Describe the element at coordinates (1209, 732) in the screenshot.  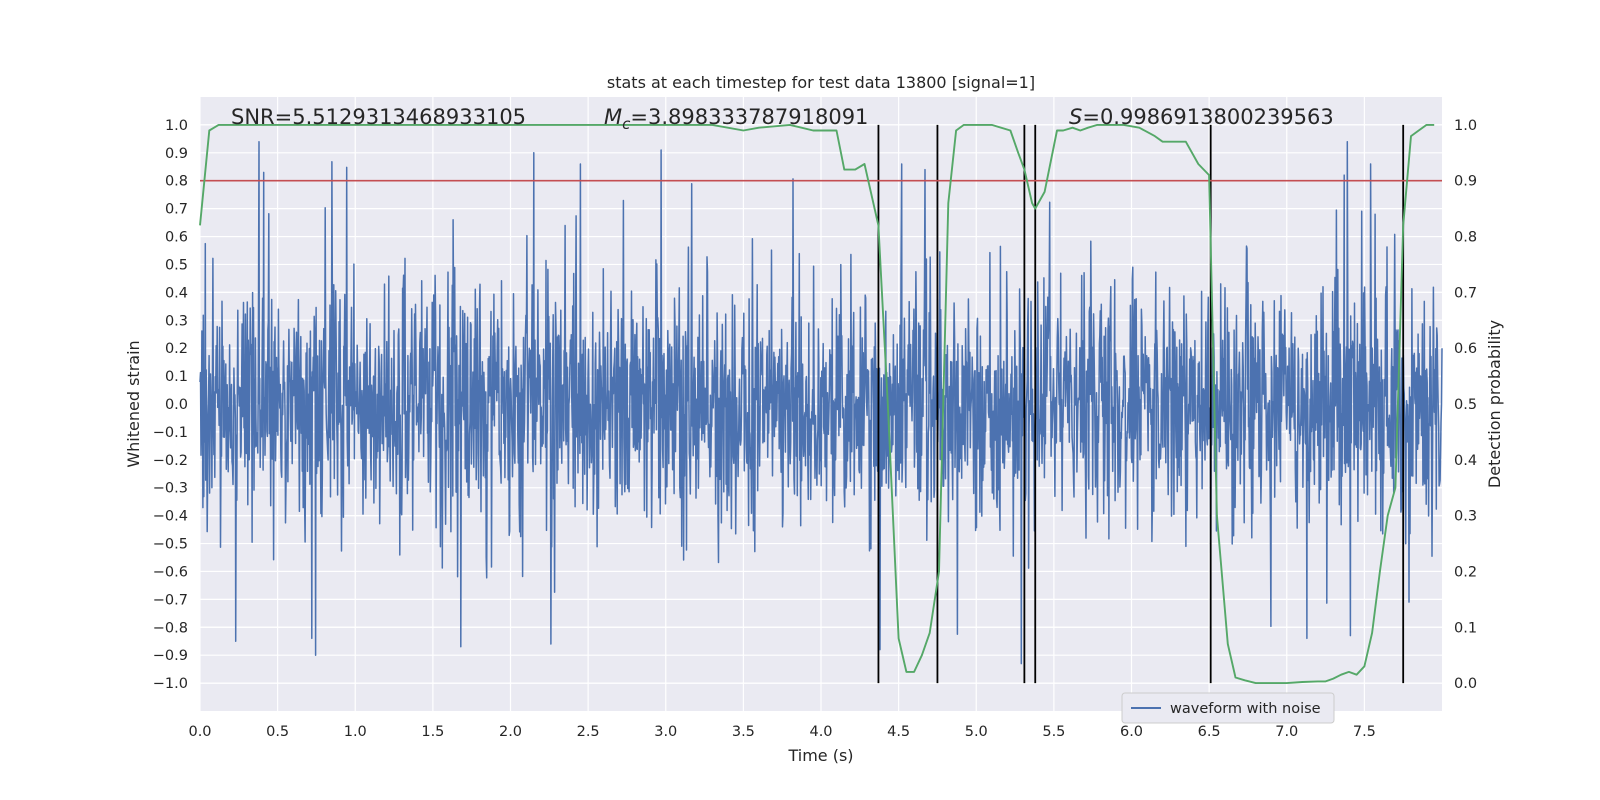
I see `x-tick-label: 6.5` at that location.